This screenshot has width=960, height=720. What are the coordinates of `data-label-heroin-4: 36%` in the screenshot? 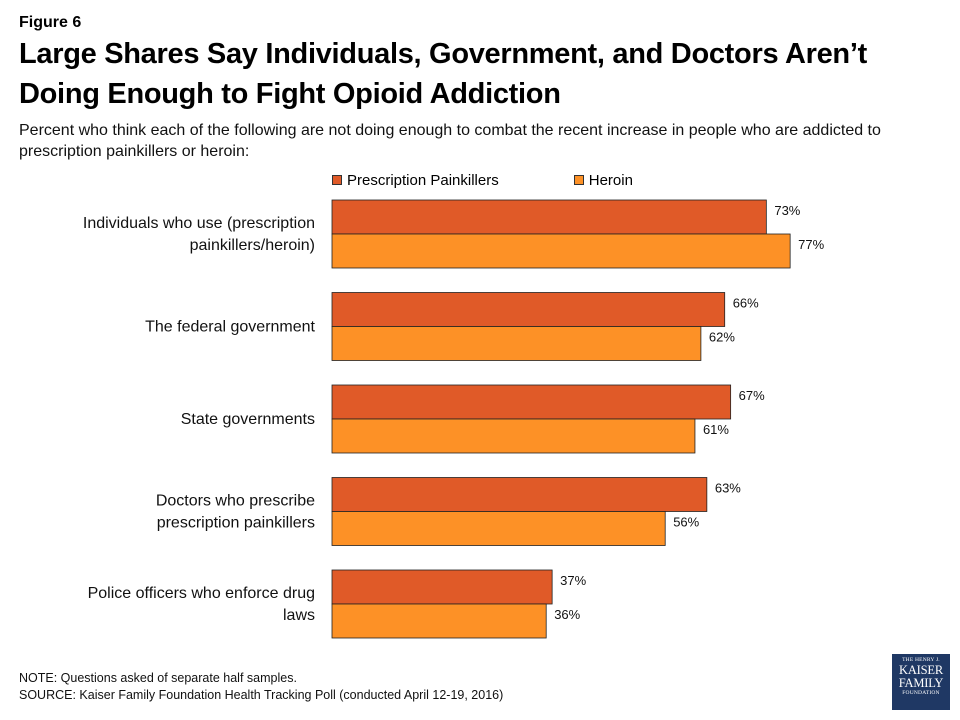 It's located at (567, 614).